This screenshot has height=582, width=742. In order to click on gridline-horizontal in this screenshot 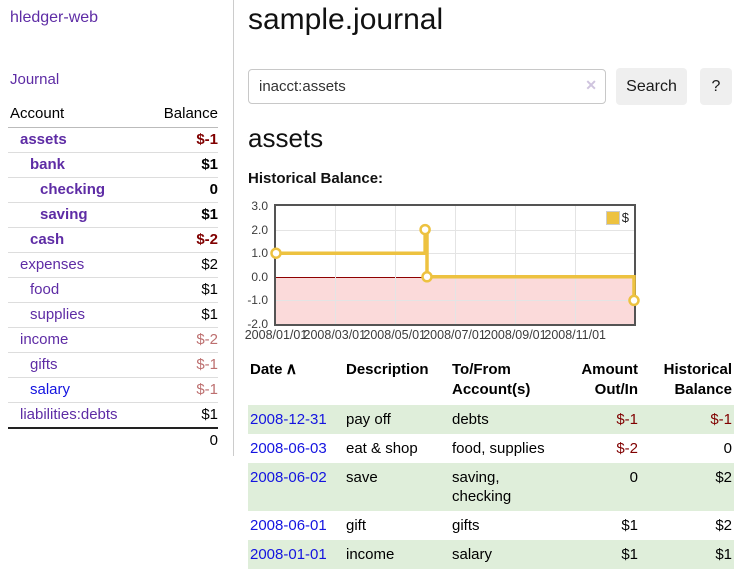, I will do `click(455, 254)`.